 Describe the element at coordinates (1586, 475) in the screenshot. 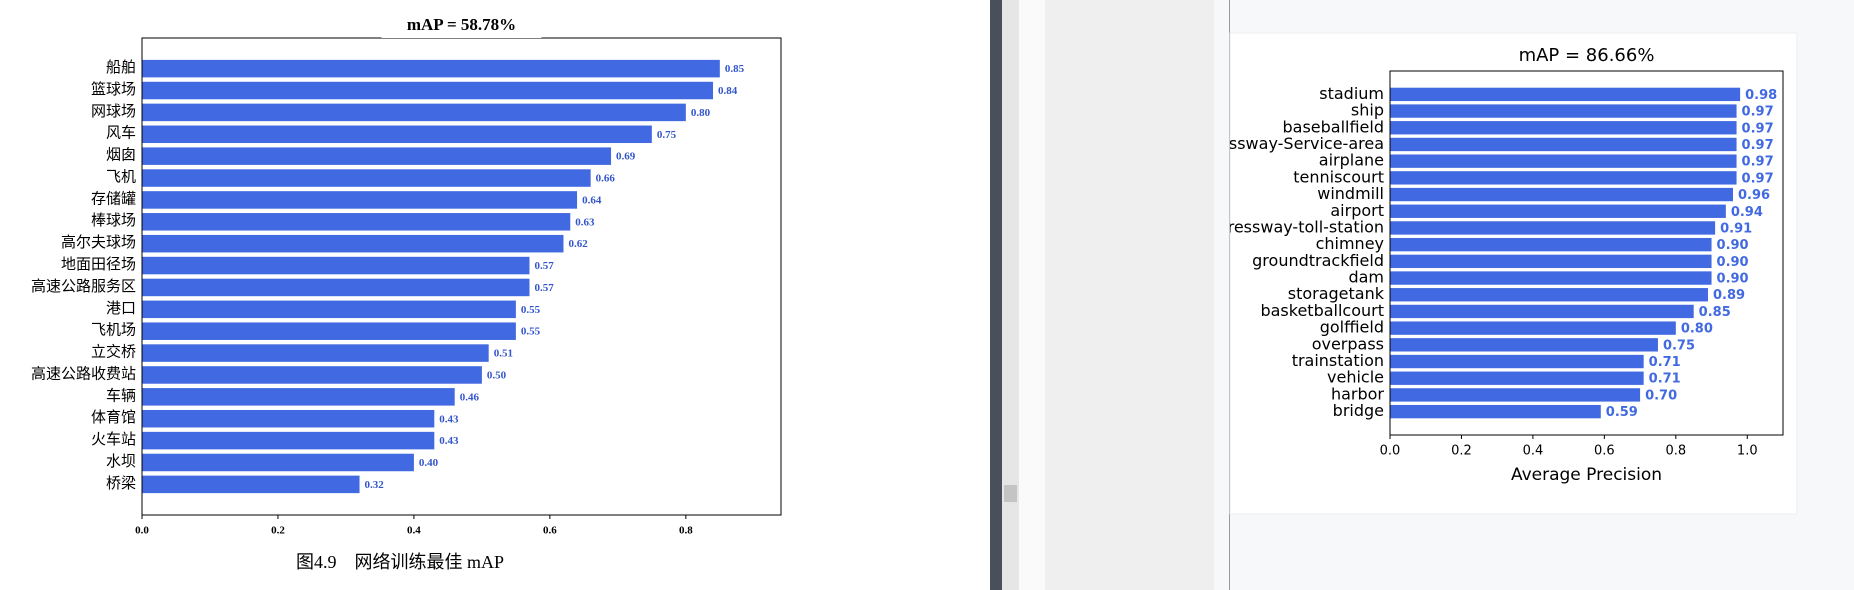

I see `x-axis-label: Average Precision` at that location.